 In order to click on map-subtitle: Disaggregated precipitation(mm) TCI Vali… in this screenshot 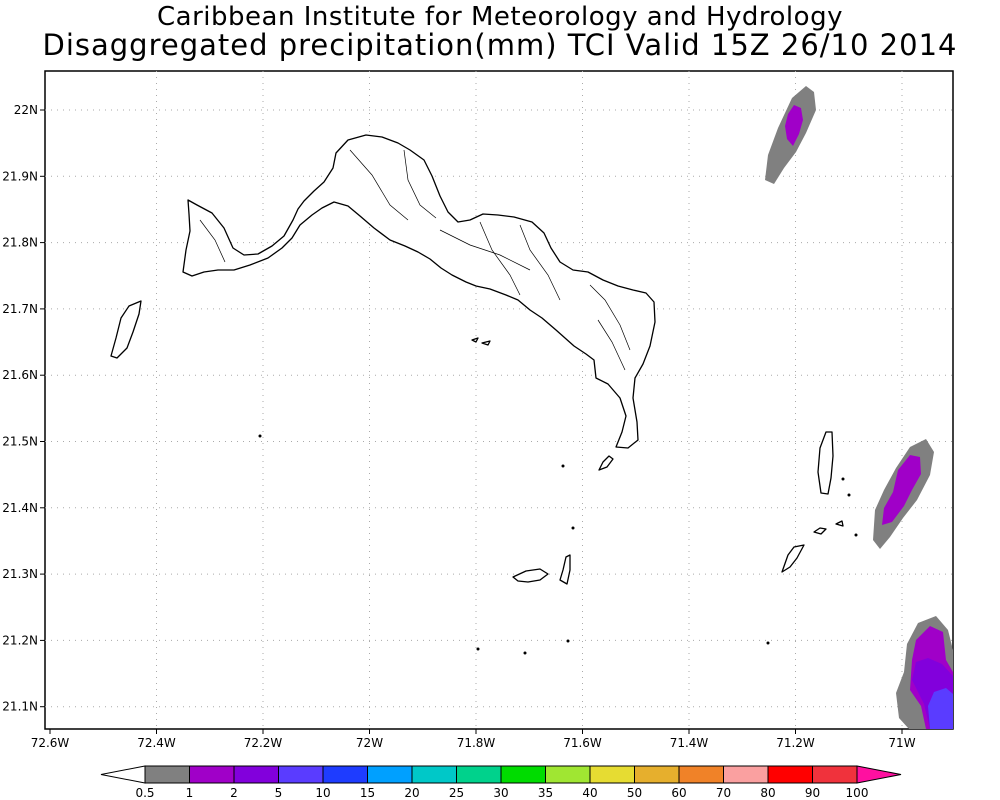, I will do `click(500, 45)`.